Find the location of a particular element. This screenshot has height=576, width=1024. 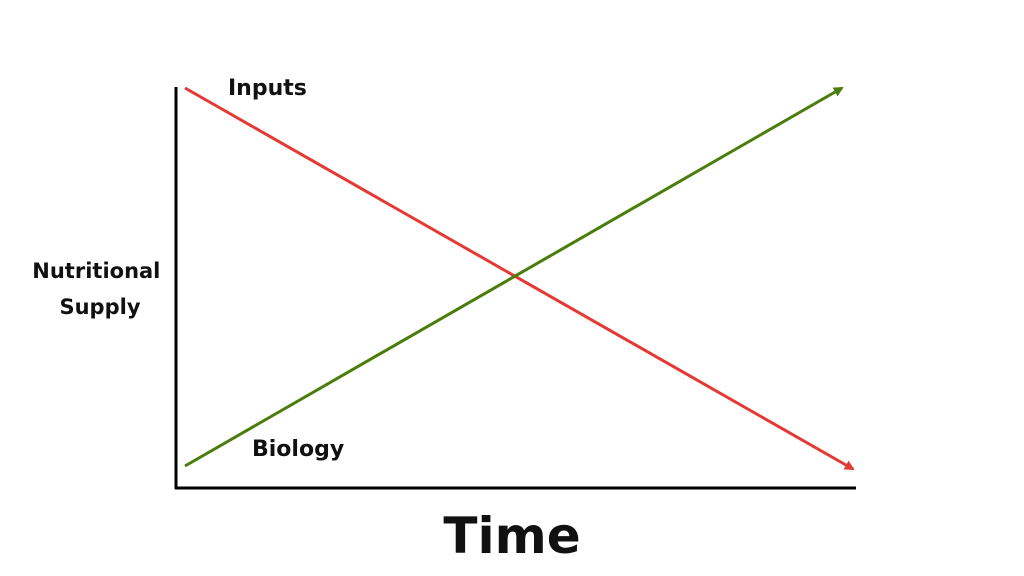

y-axis-label-line-2: Supply is located at coordinates (99, 307).